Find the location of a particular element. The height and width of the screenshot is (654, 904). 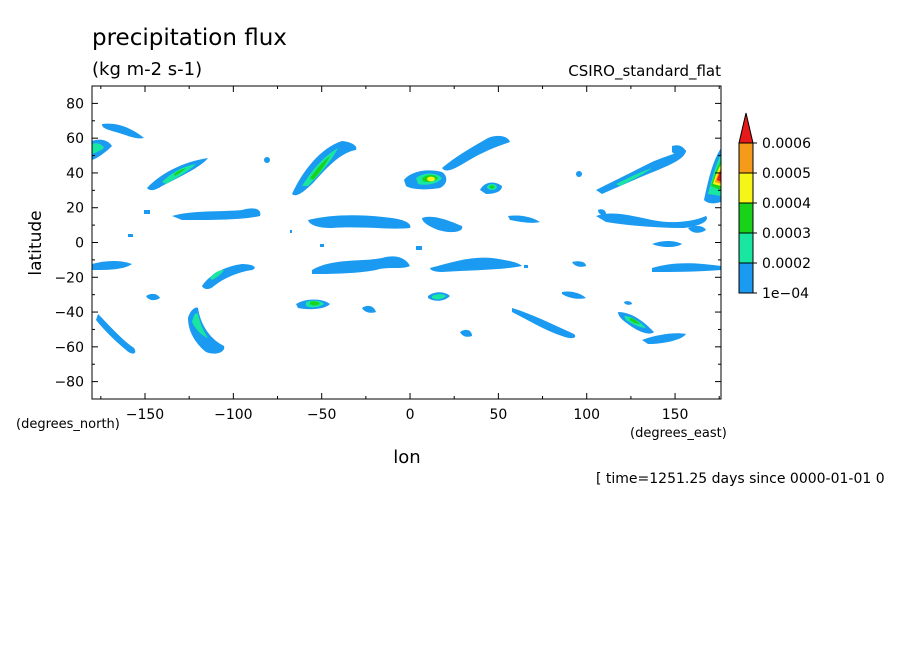

colorbar-max-arrow is located at coordinates (746, 128).